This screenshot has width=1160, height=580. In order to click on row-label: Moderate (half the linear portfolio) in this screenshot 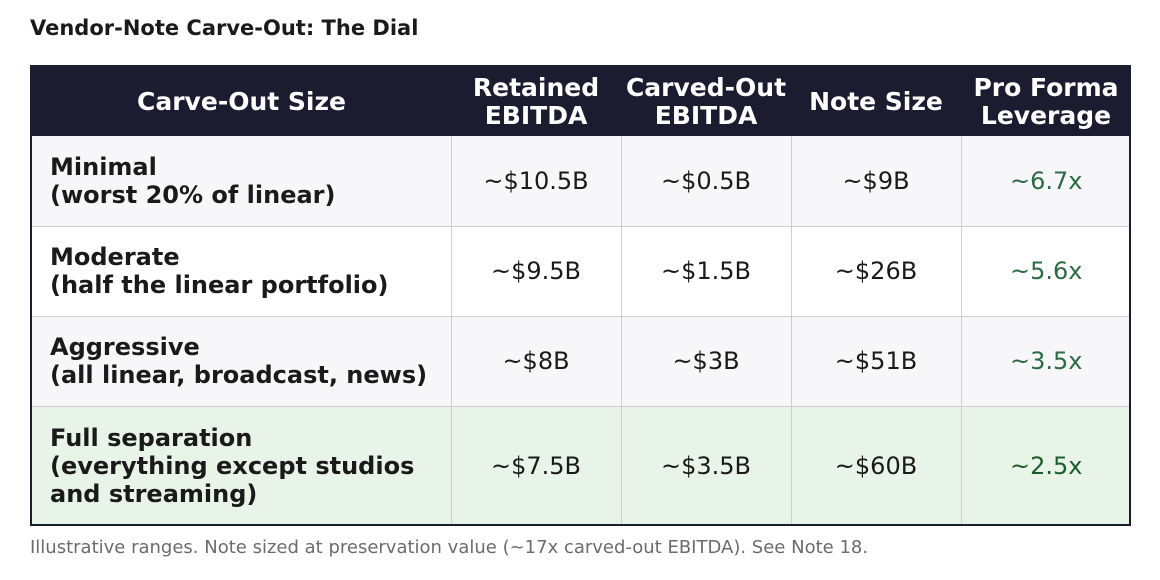, I will do `click(241, 270)`.